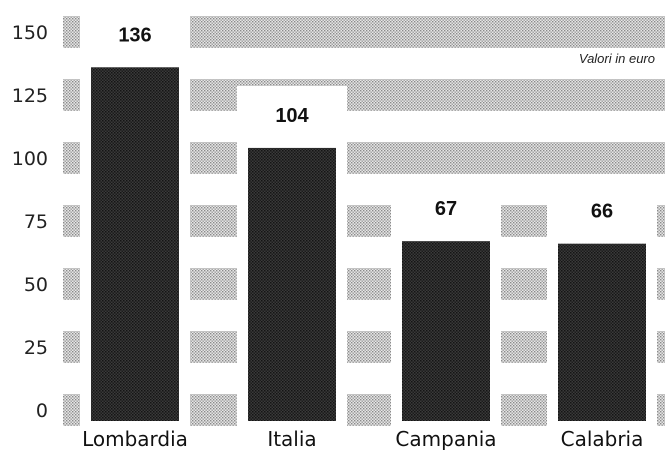 This screenshot has width=665, height=450. Describe the element at coordinates (36, 285) in the screenshot. I see `y-tick-label: 50` at that location.